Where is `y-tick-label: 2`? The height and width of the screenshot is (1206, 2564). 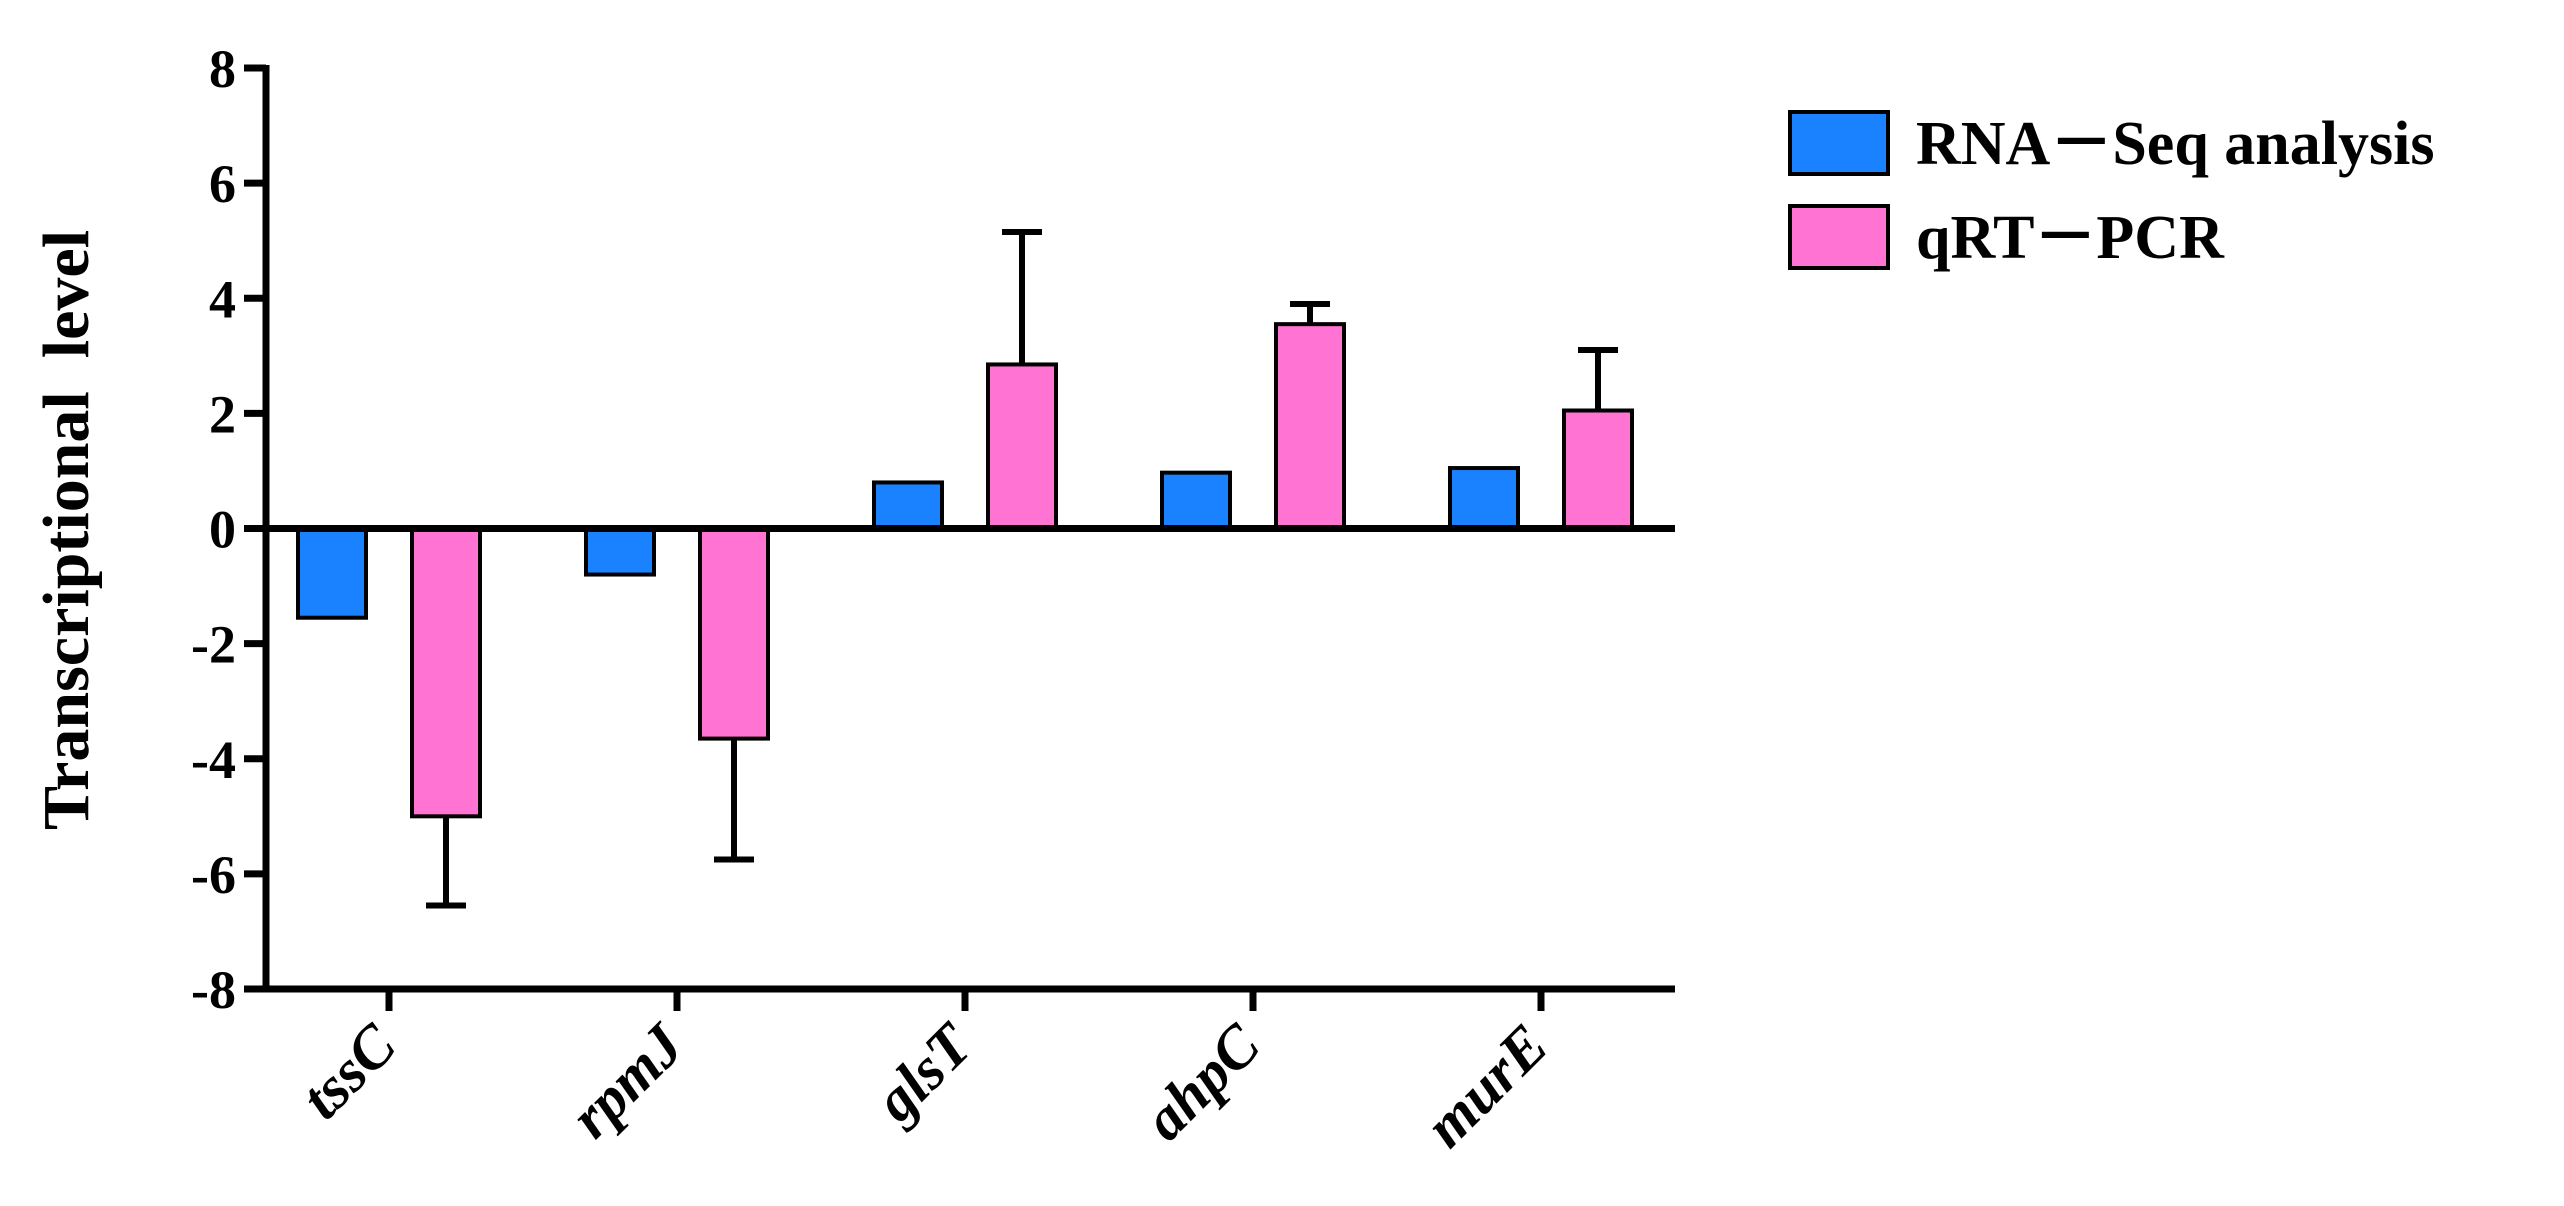 y-tick-label: 2 is located at coordinates (222, 414).